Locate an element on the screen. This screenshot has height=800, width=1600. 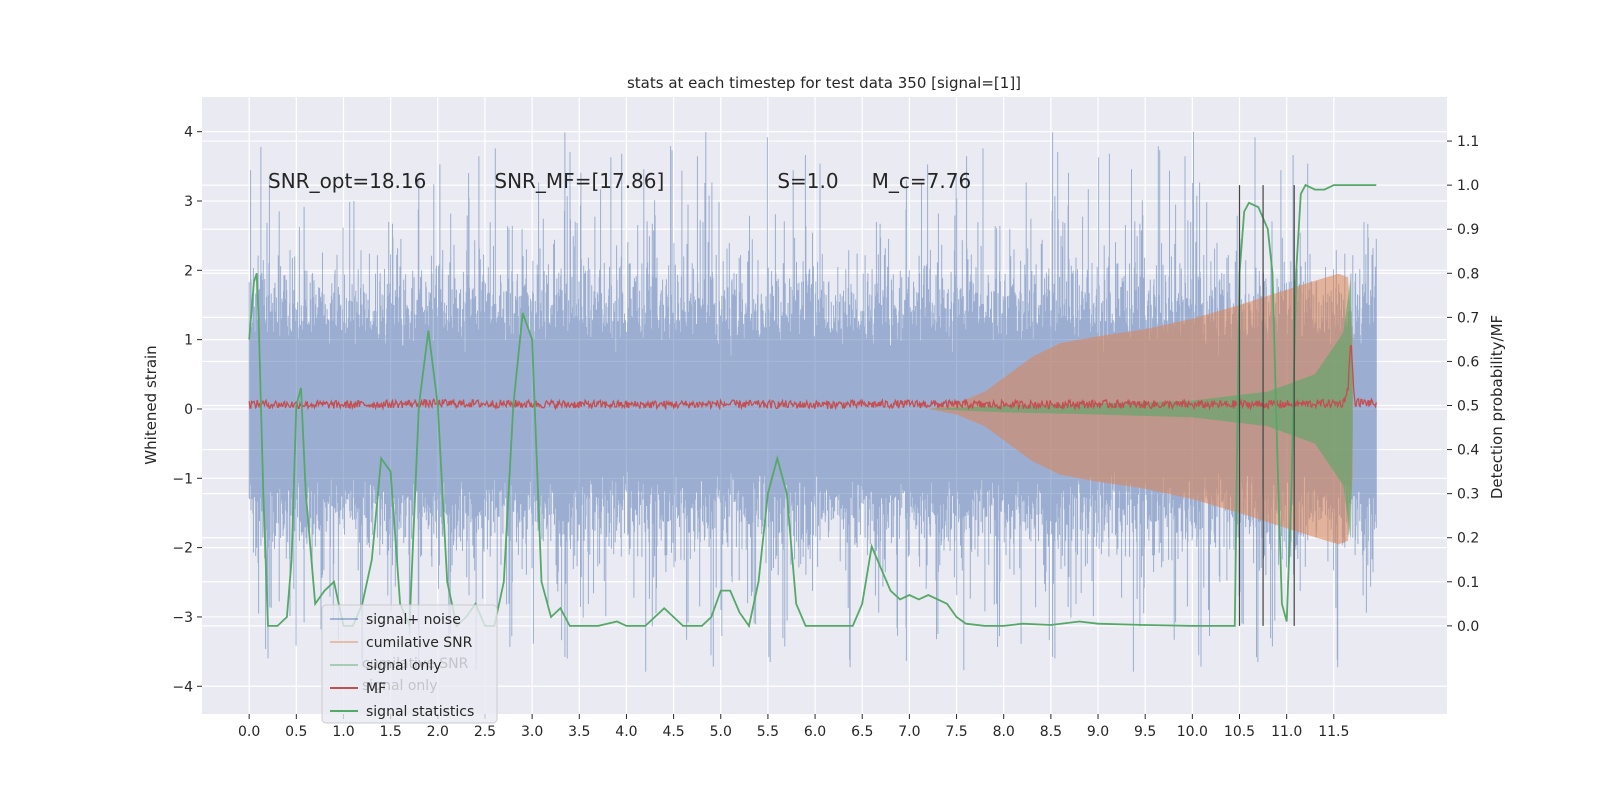
legend-ghost-label: cumilative SNR is located at coordinates (415, 664).